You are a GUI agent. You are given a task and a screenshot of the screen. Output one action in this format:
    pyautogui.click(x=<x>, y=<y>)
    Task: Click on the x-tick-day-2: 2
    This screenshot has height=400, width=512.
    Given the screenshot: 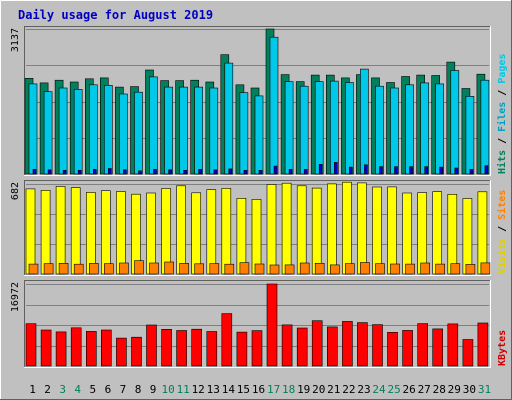 What is the action you would take?
    pyautogui.click(x=47, y=389)
    